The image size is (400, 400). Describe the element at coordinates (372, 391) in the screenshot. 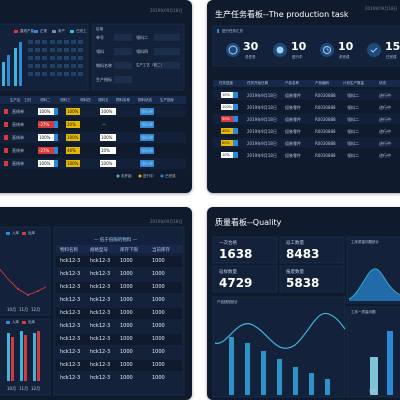

I see `x-axis-label: 日期` at that location.